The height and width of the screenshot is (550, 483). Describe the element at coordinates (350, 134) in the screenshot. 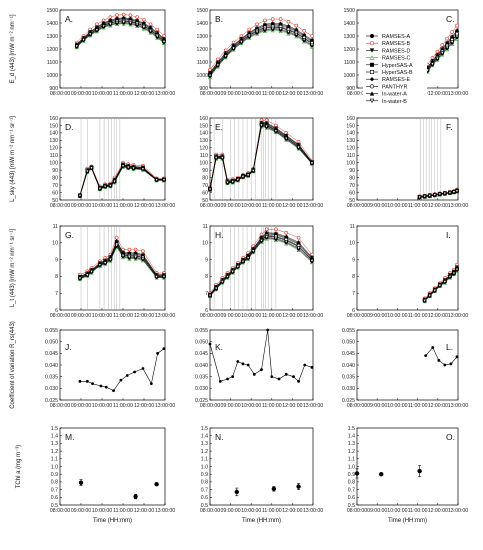

I see `y-tick-label: 140` at that location.